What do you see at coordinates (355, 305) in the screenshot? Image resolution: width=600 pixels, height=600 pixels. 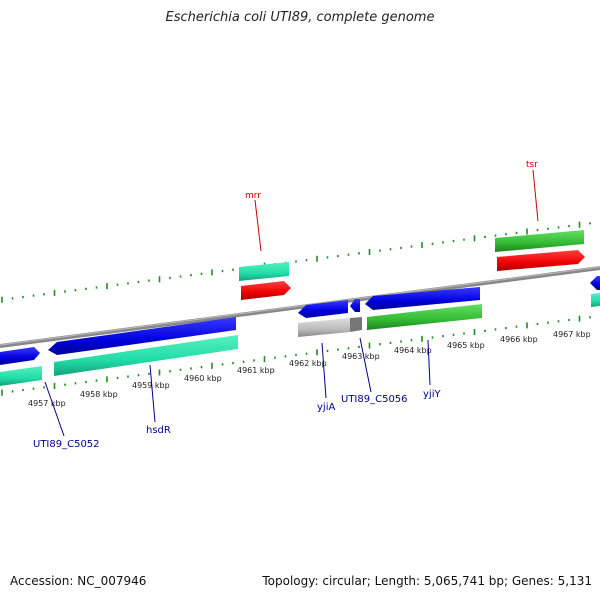 I see `gene-arrow-small` at bounding box center [355, 305].